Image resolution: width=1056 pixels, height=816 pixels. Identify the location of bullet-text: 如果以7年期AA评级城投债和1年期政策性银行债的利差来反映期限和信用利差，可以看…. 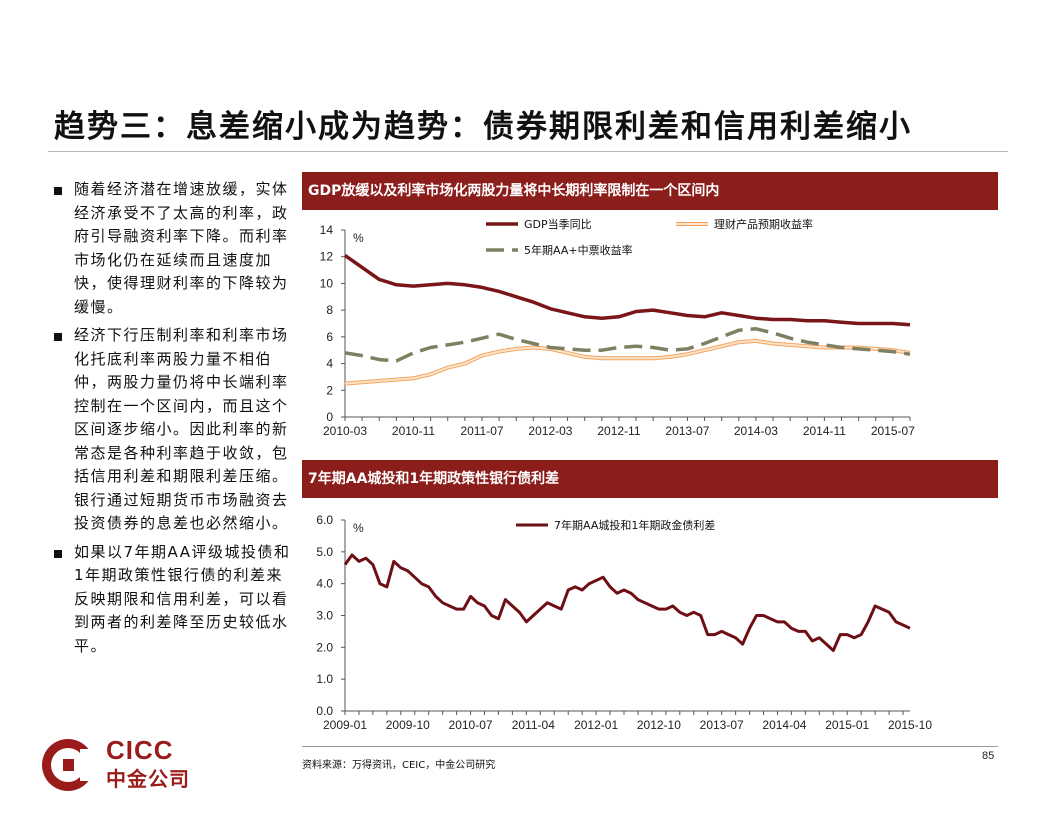
(182, 598).